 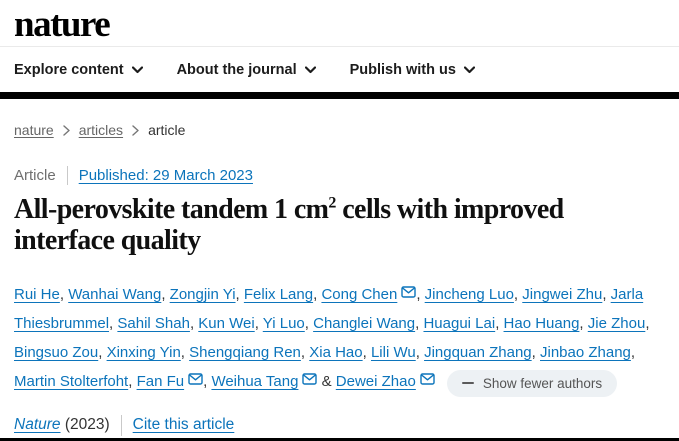 What do you see at coordinates (62, 24) in the screenshot?
I see `nature-logo: nature` at bounding box center [62, 24].